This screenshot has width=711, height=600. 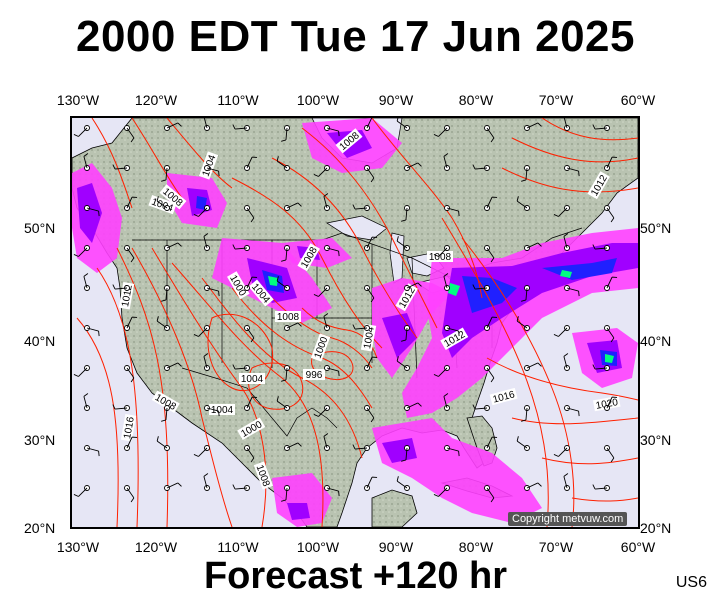 I want to click on map-title: 2000 EDT Tue 17 Jun 2025, so click(x=355, y=36).